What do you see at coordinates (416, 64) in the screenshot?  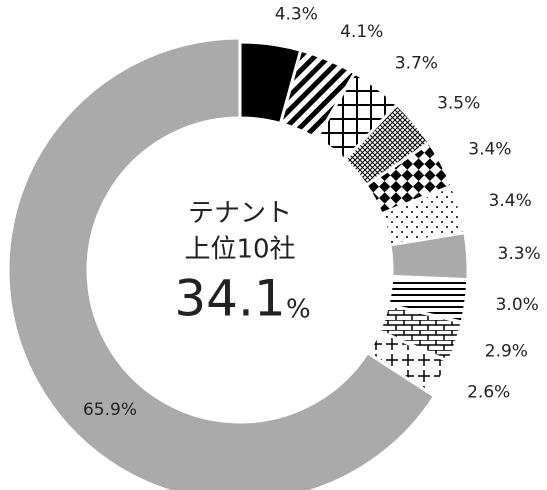 I see `value-label: 3.7%` at bounding box center [416, 64].